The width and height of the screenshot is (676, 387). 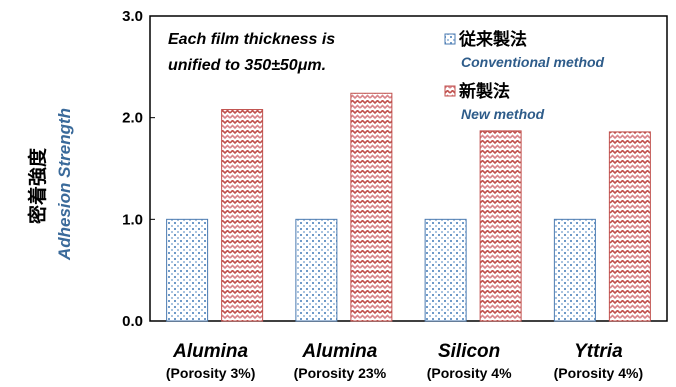 I want to click on legend: 従来製法 Conventional method 新製法 New method, so click(x=524, y=75).